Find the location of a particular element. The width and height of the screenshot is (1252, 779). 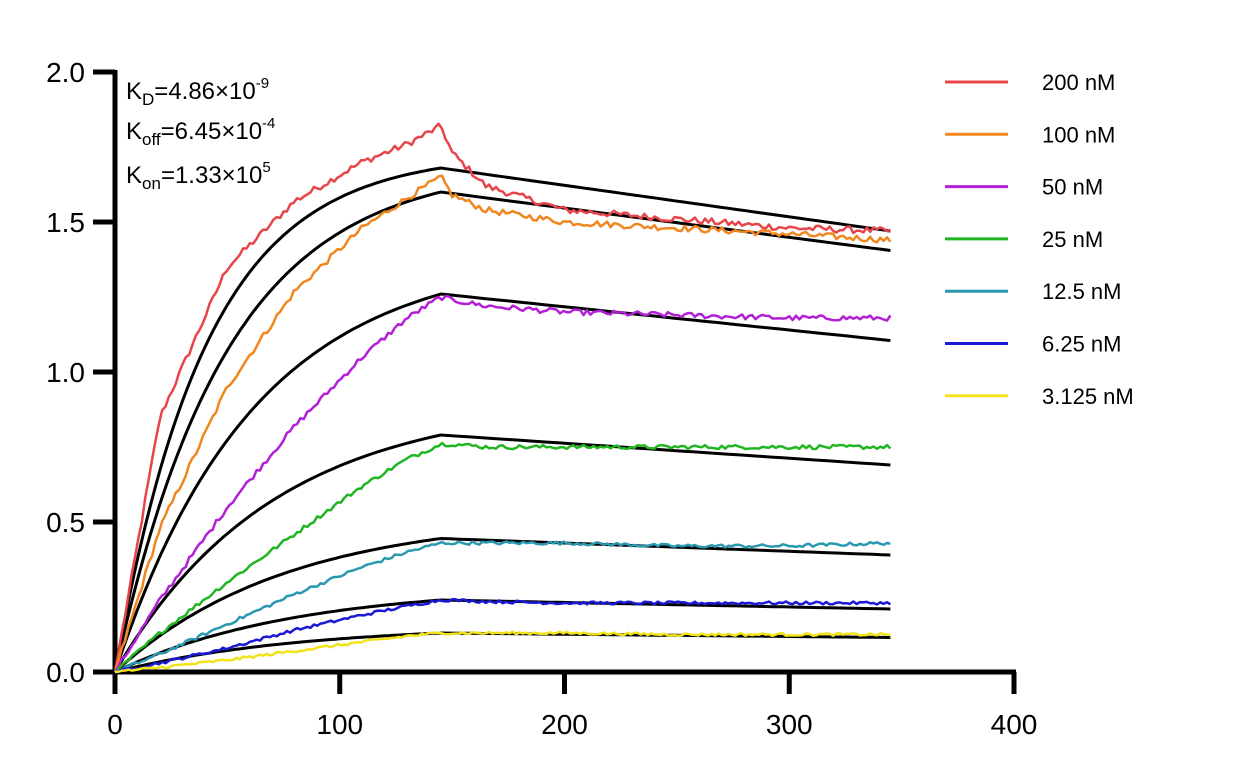

x-tick-label: 100 is located at coordinates (339, 724).